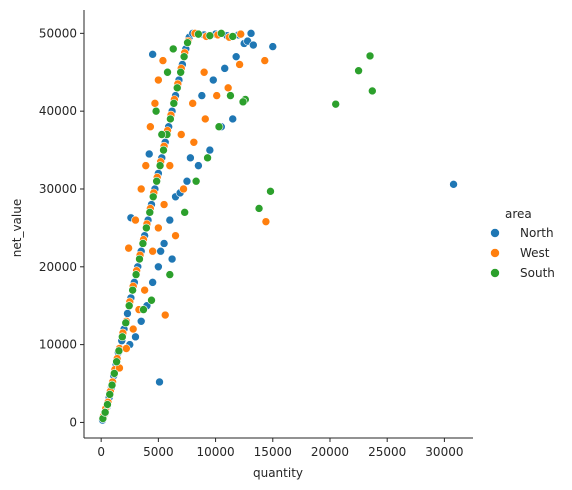 The height and width of the screenshot is (490, 572). What do you see at coordinates (58, 111) in the screenshot?
I see `y-tick-label: 40000` at bounding box center [58, 111].